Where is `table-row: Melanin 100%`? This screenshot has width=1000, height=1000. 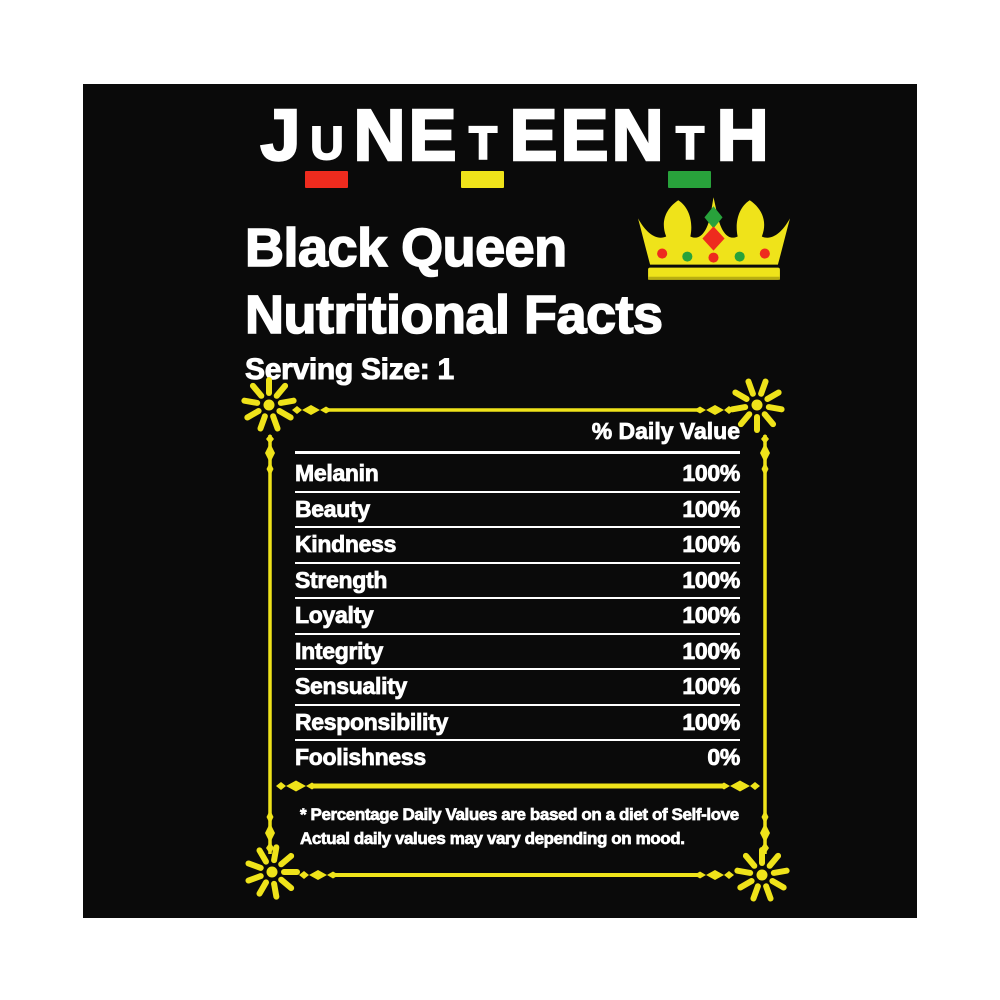 table-row: Melanin 100% is located at coordinates (518, 475).